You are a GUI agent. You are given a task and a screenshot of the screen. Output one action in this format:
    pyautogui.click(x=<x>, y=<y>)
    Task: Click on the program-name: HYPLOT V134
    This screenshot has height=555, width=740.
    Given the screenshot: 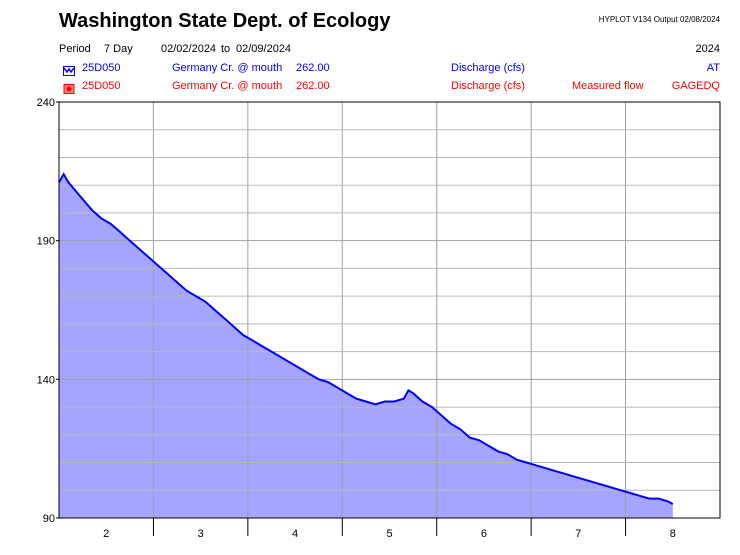 What is the action you would take?
    pyautogui.click(x=625, y=19)
    